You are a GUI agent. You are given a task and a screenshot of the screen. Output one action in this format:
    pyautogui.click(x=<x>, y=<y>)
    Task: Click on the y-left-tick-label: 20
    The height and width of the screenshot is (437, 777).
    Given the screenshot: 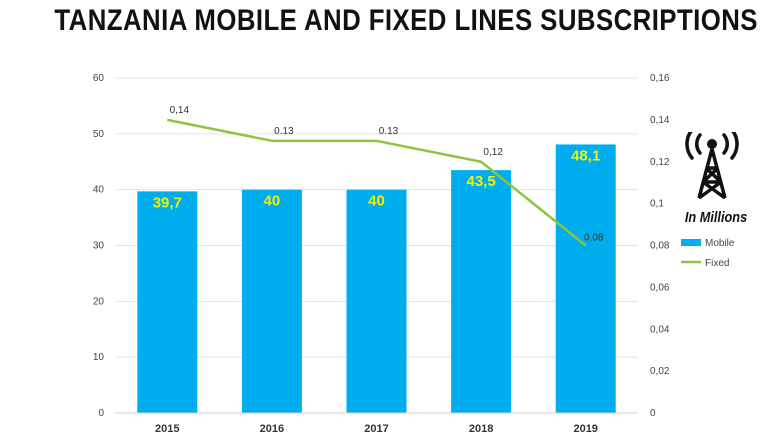 What is the action you would take?
    pyautogui.click(x=99, y=301)
    